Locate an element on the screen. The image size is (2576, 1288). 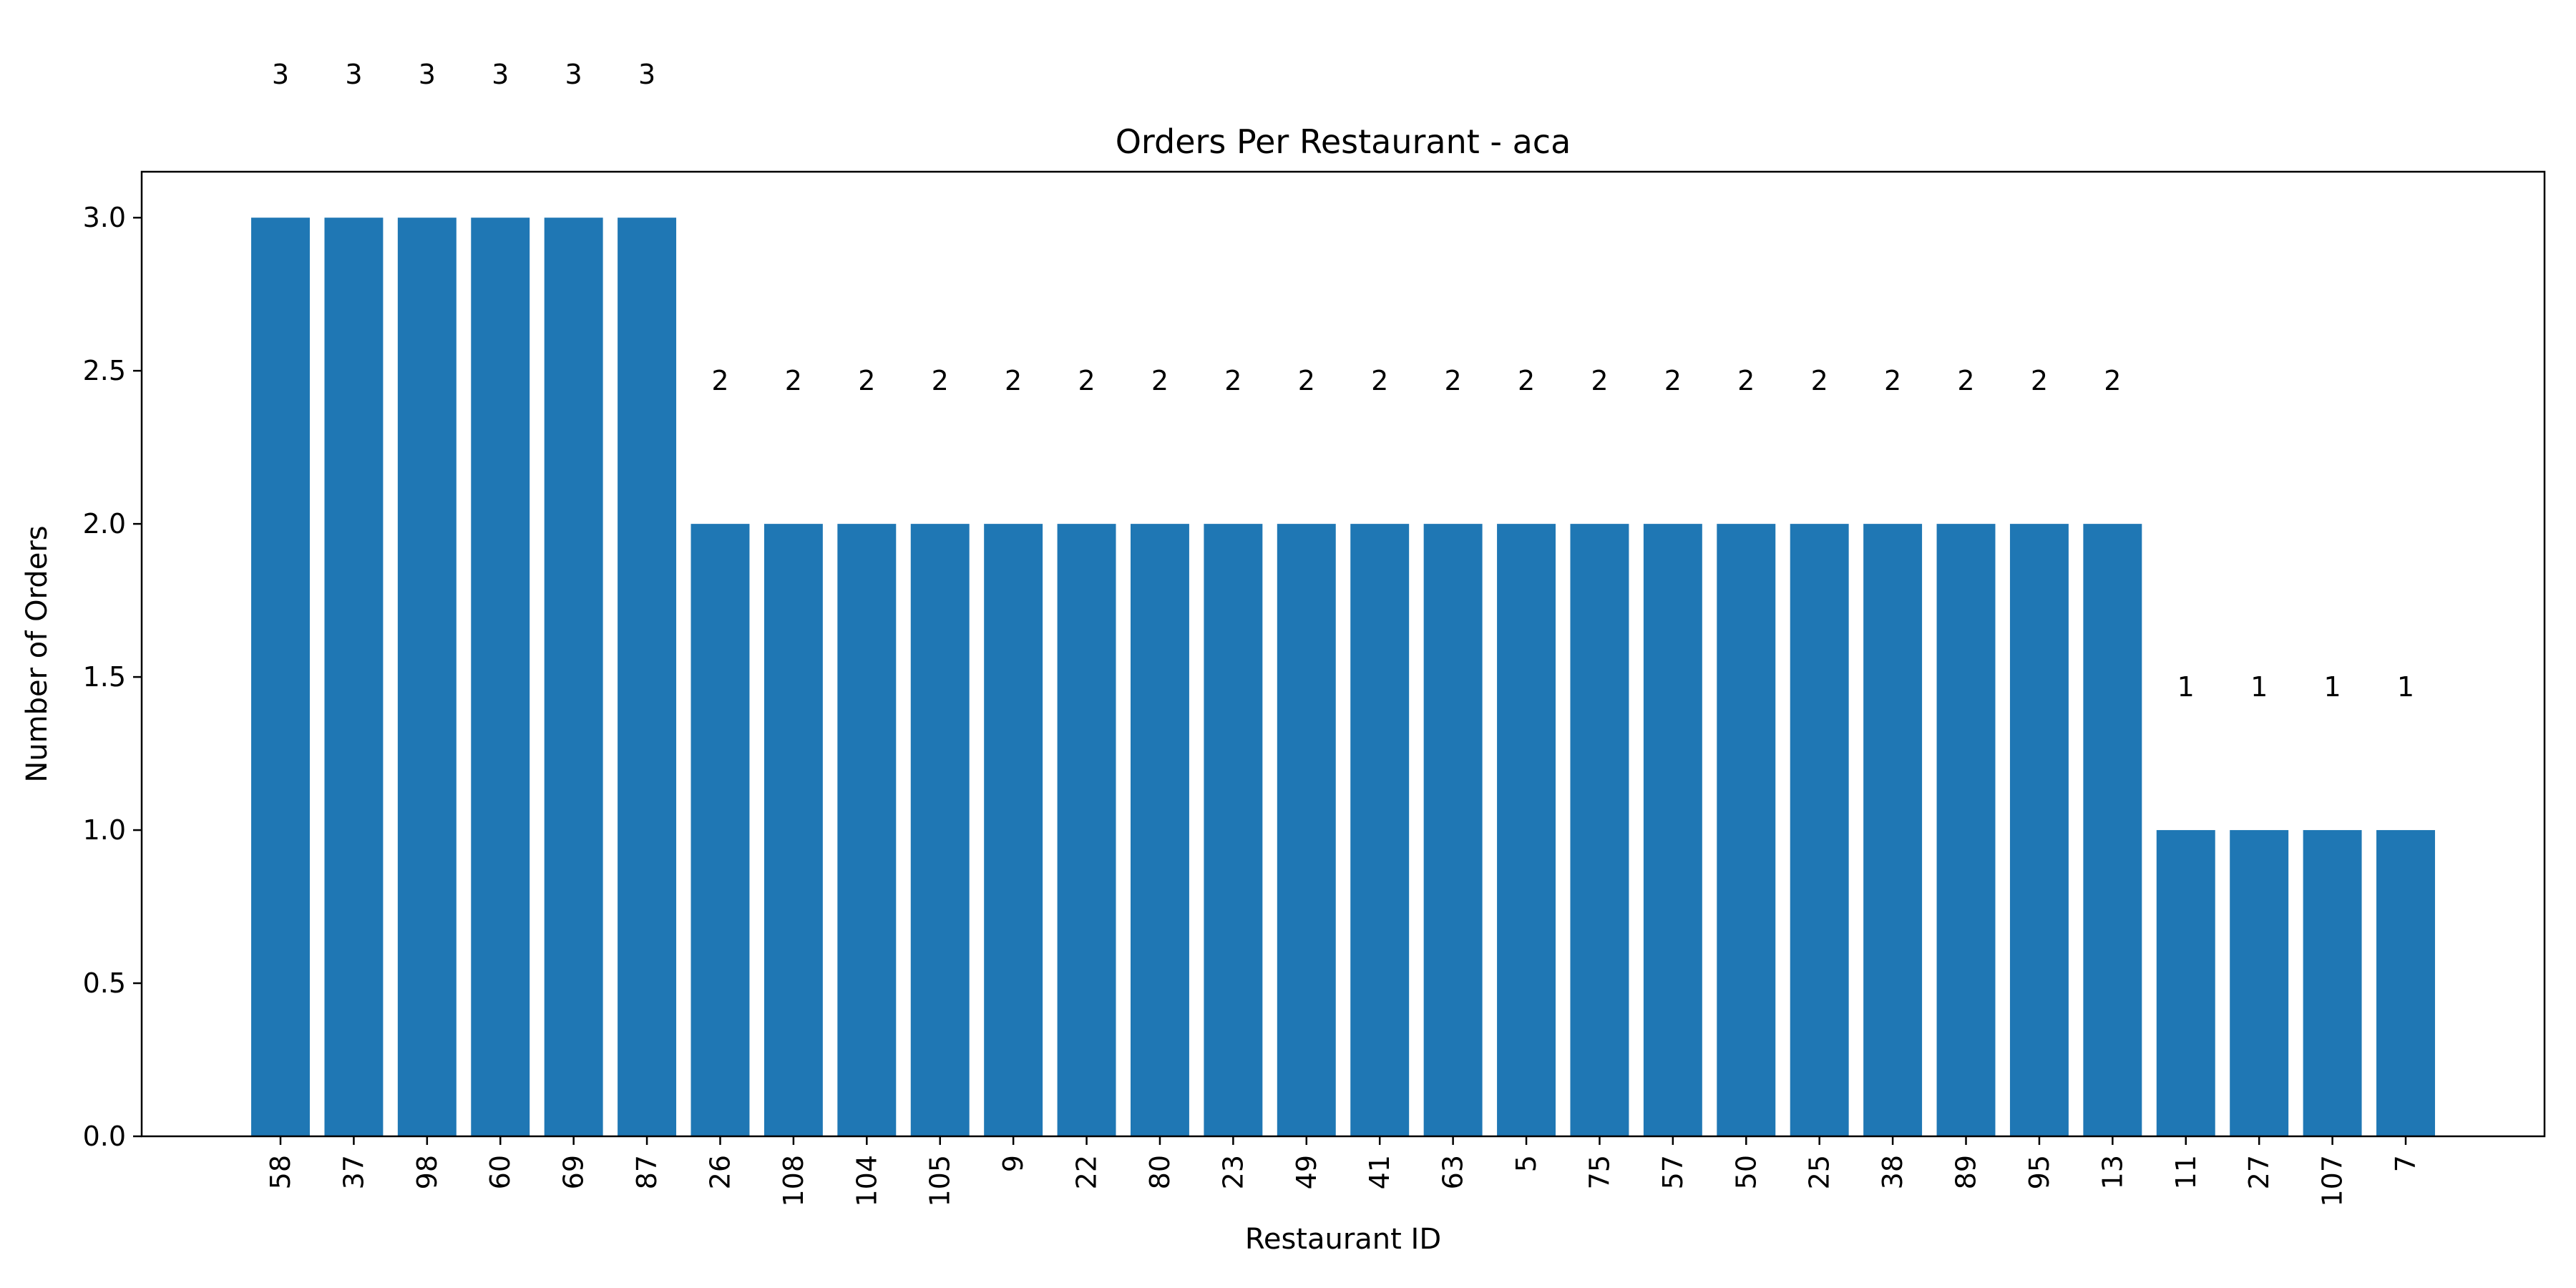
x-tick-label: 108 is located at coordinates (793, 1181).